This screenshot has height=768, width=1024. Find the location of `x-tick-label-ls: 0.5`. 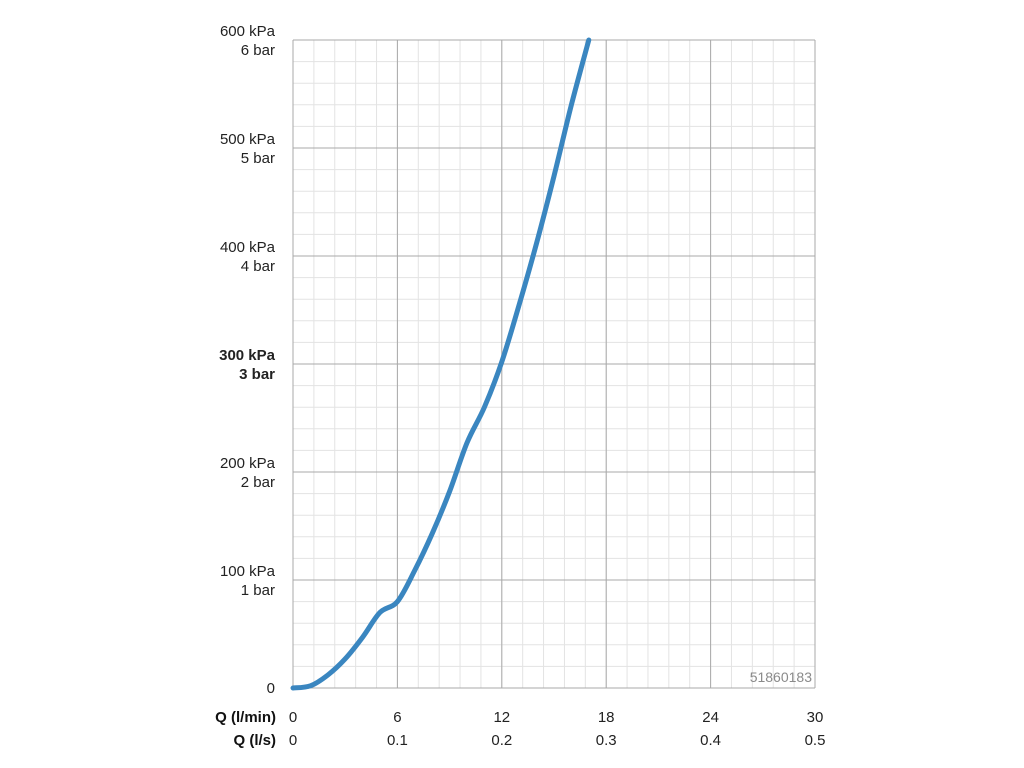

x-tick-label-ls: 0.5 is located at coordinates (815, 740).